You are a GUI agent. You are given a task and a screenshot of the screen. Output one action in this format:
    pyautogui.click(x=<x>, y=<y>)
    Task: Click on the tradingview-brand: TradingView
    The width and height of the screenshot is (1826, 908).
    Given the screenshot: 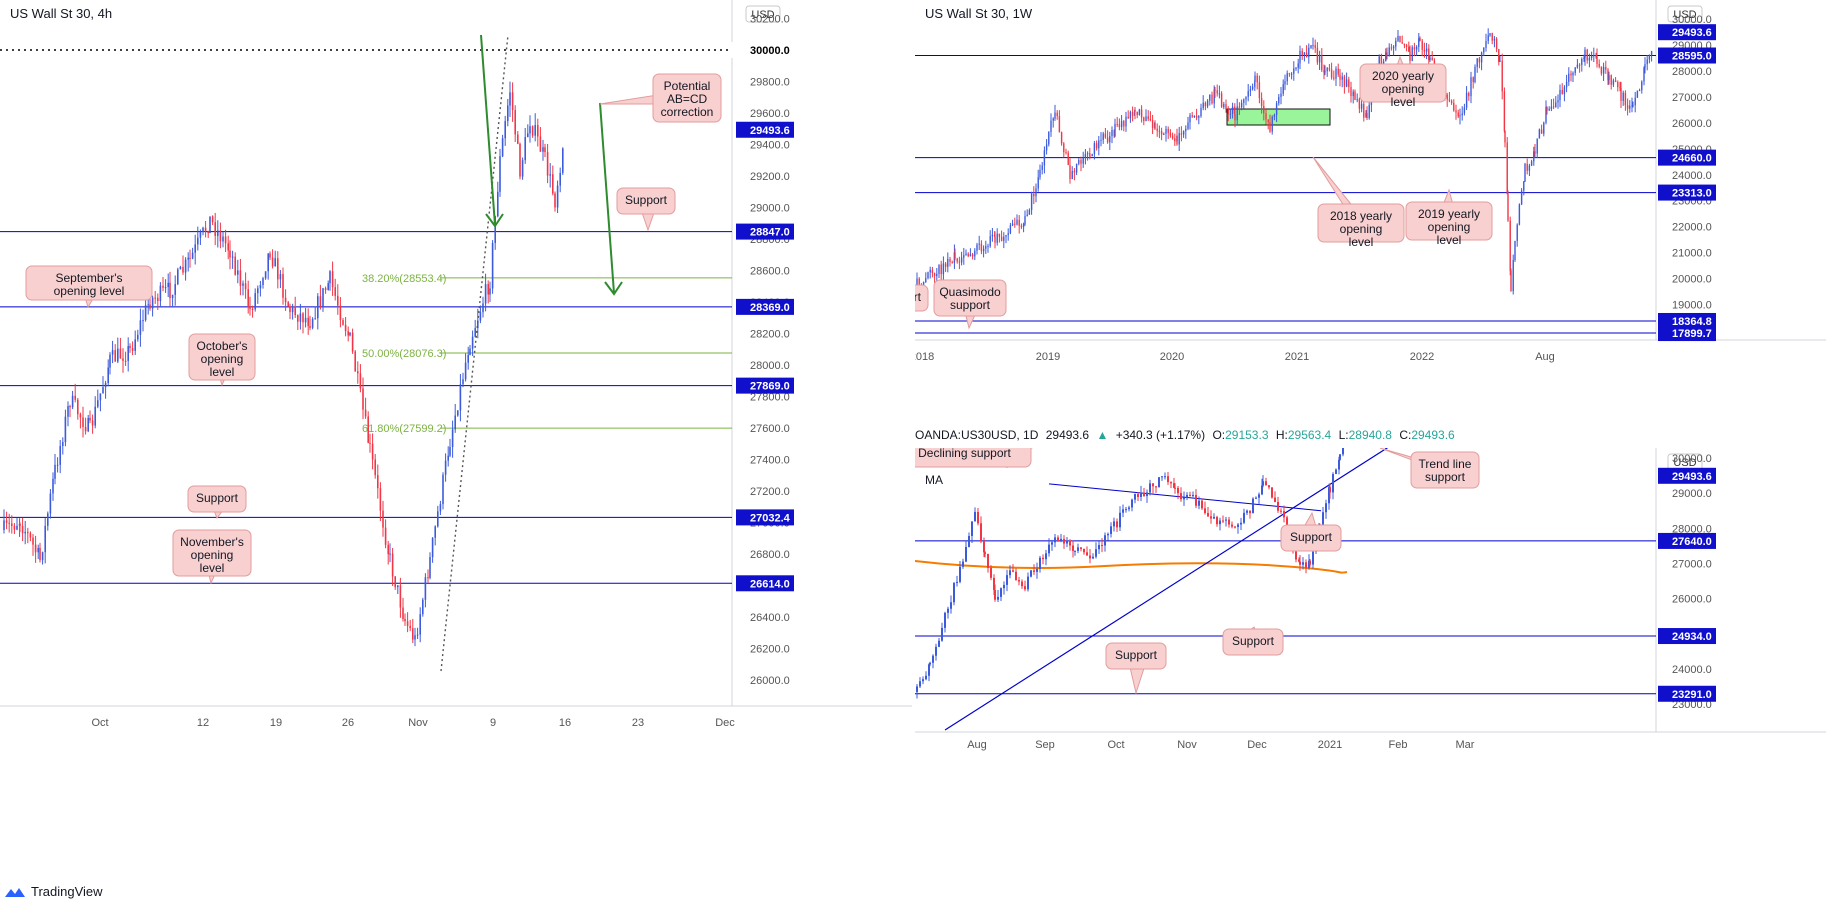 What is the action you would take?
    pyautogui.click(x=53, y=891)
    